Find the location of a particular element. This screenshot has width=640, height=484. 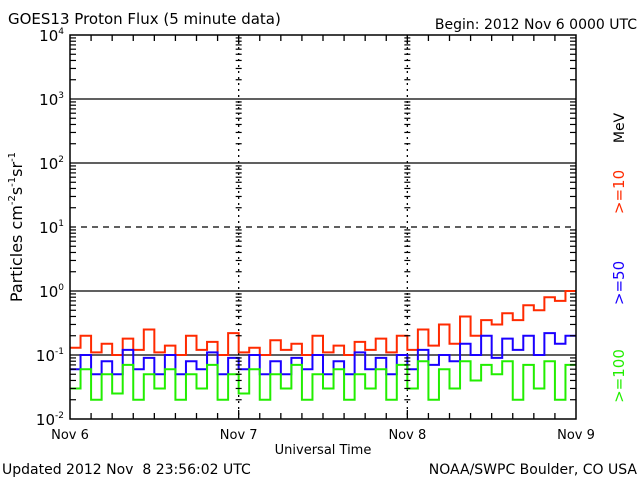

y-axis-label: Particles cm-2s-1sr-1 is located at coordinates (16, 227).